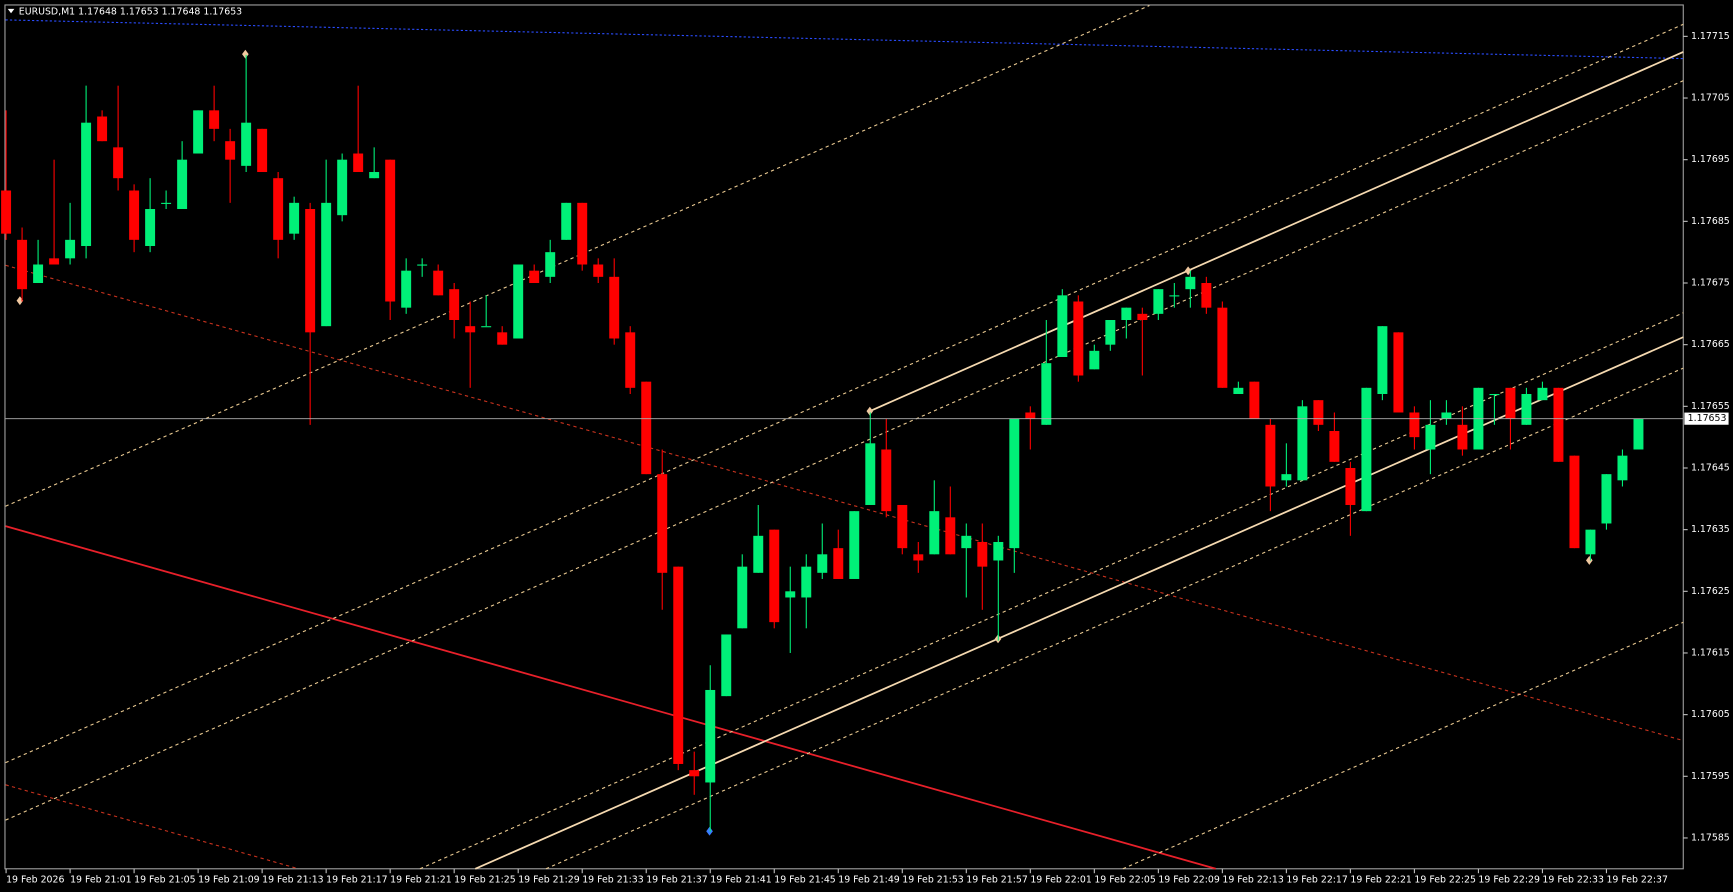 The image size is (1733, 892). I want to click on x-tick-label: 19 Feb 22:29, so click(1509, 879).